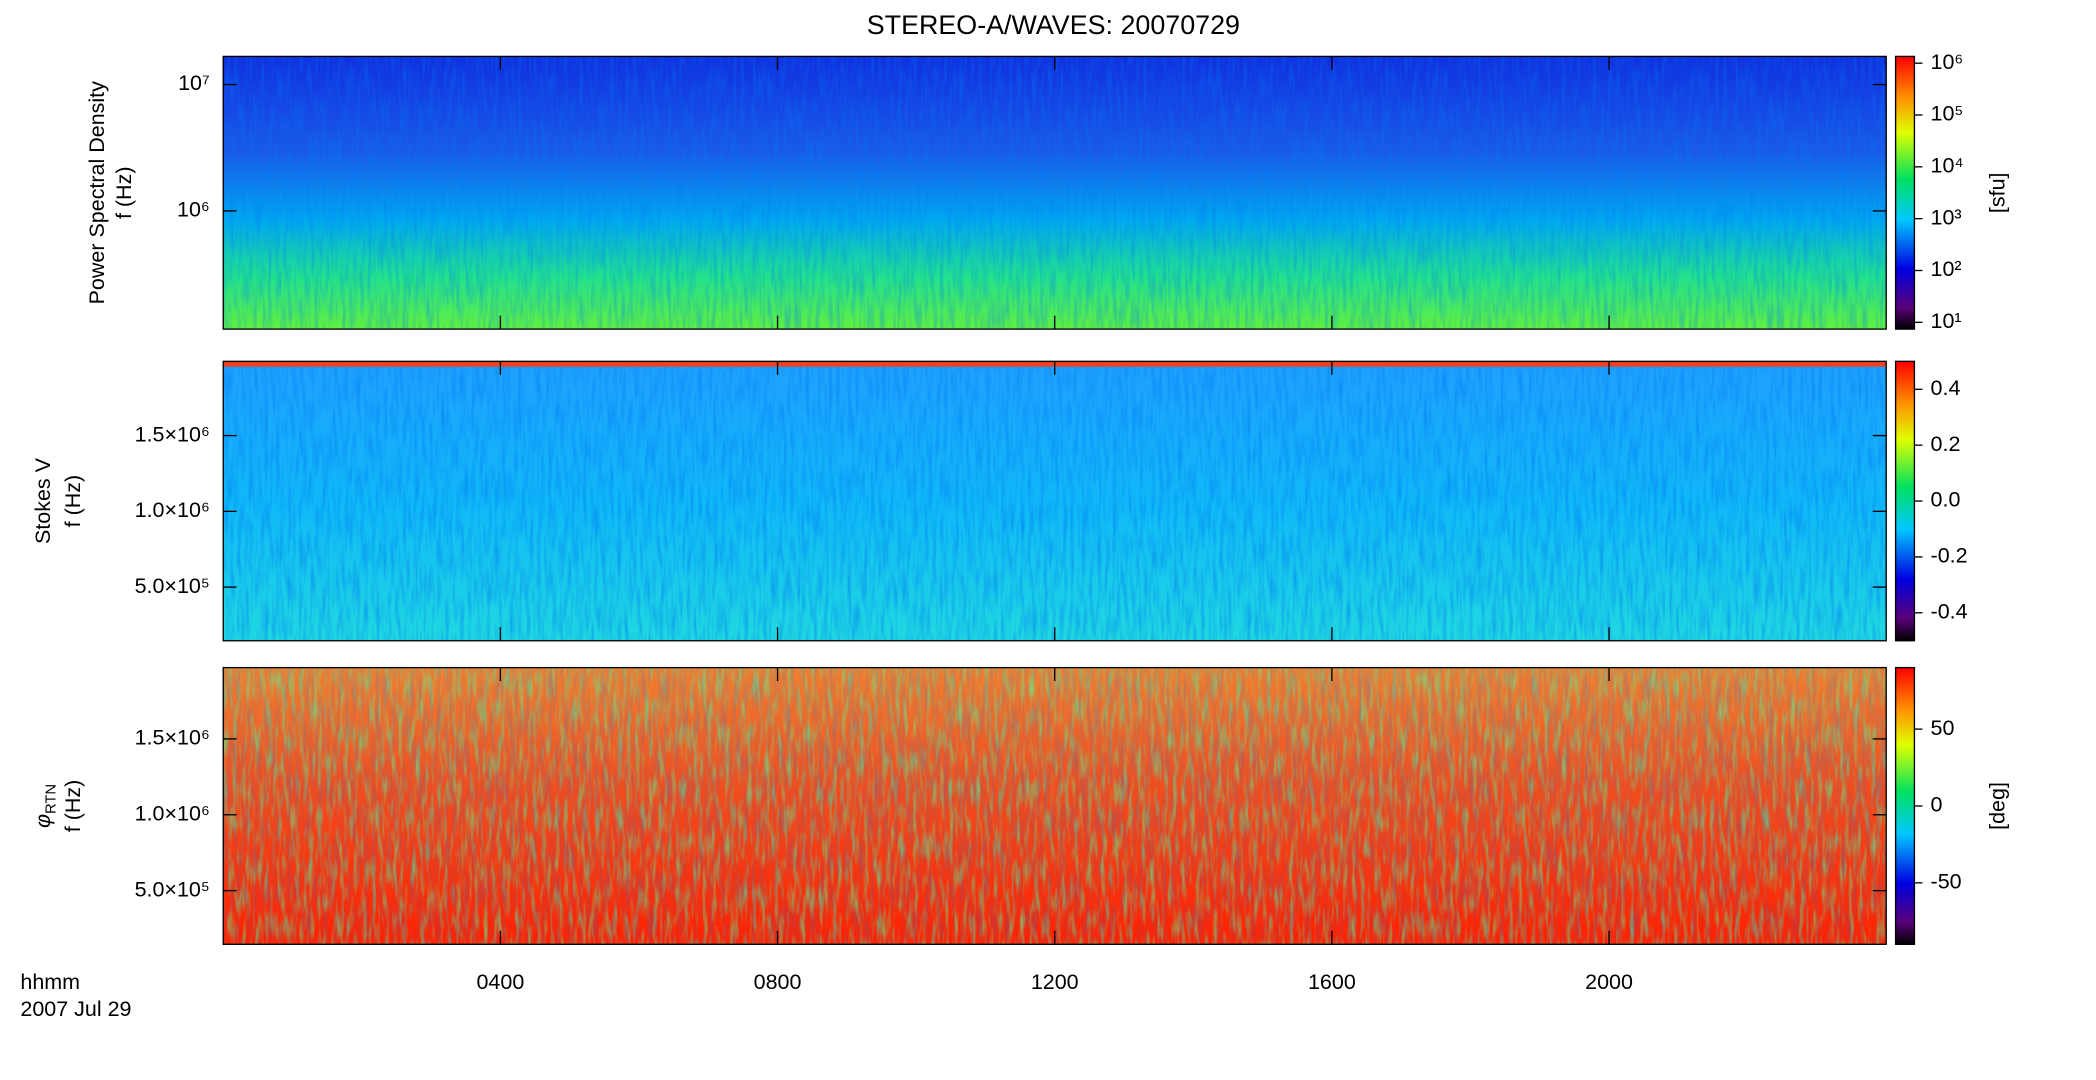  What do you see at coordinates (1946, 444) in the screenshot?
I see `colorbar-tick-label: 0.2` at bounding box center [1946, 444].